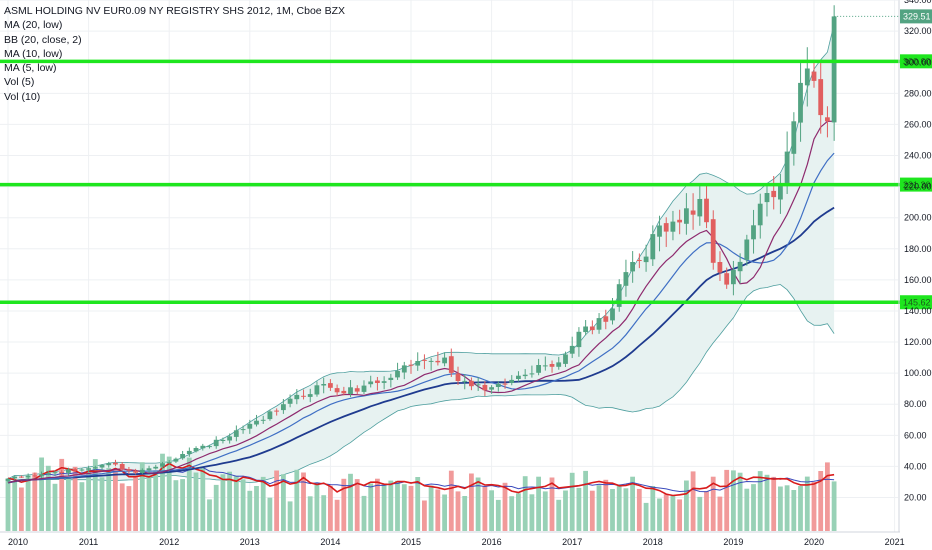 The width and height of the screenshot is (932, 550). What do you see at coordinates (918, 280) in the screenshot?
I see `price-tick-label: 160.00` at bounding box center [918, 280].